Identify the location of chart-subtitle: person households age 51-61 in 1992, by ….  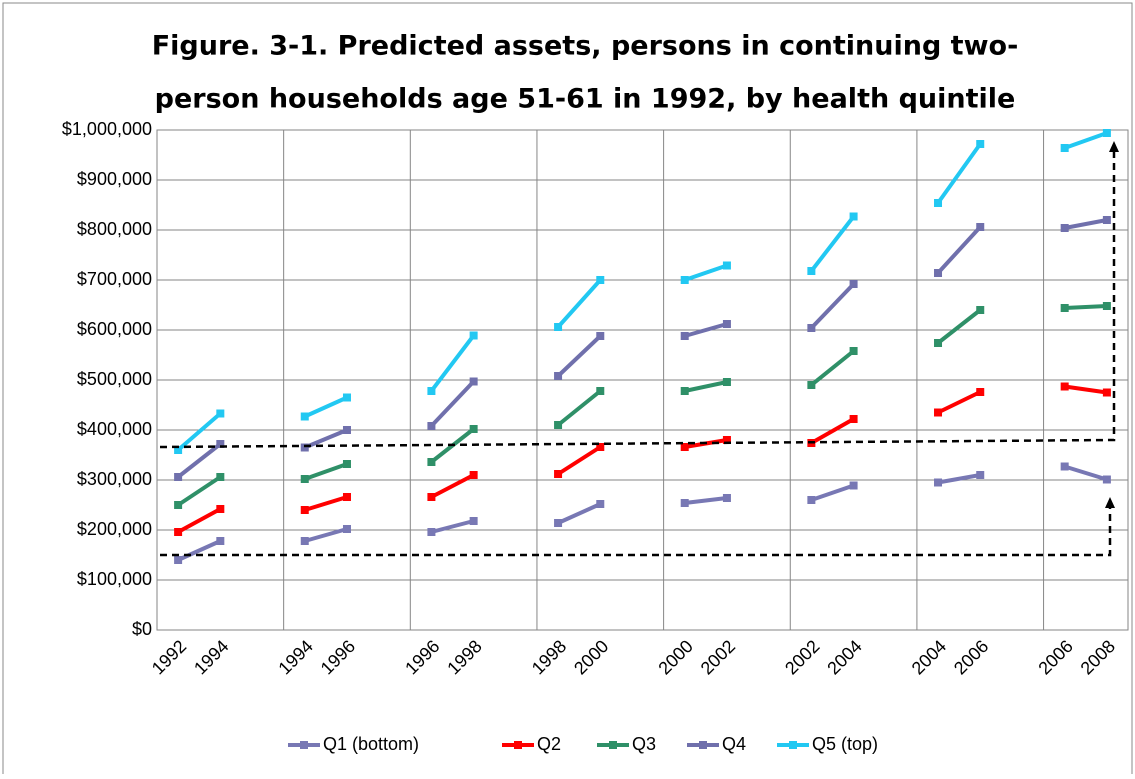
(585, 99).